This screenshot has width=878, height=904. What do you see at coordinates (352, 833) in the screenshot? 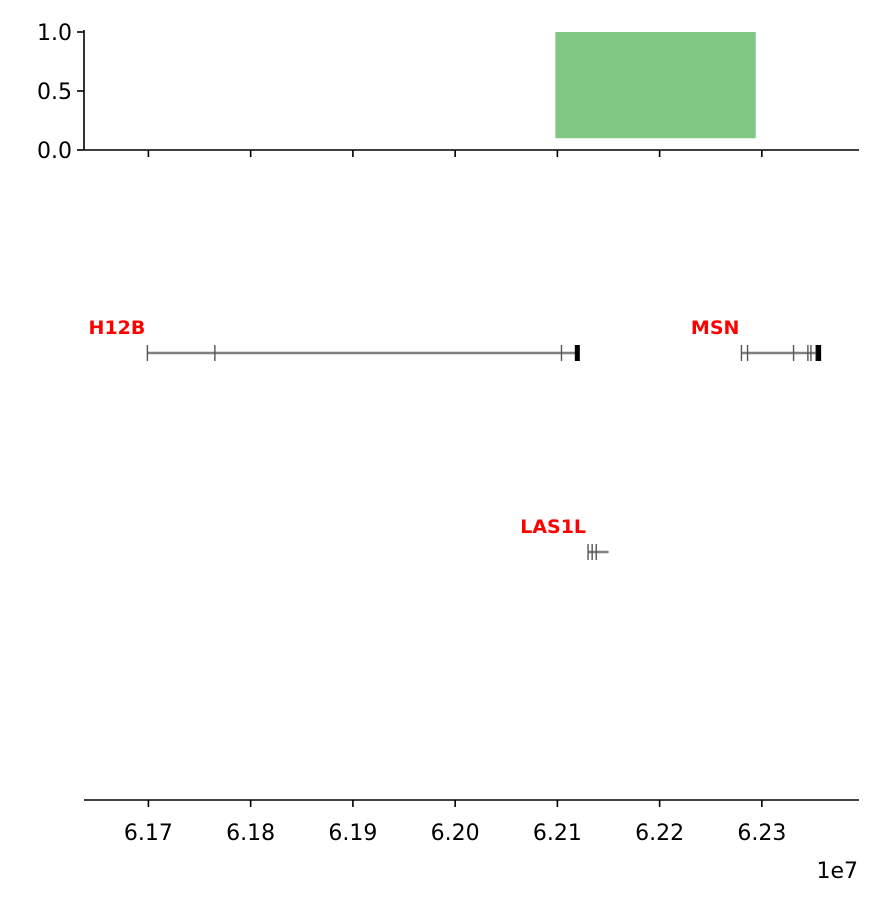
I see `bottom-x-tick-label: 6.19` at bounding box center [352, 833].